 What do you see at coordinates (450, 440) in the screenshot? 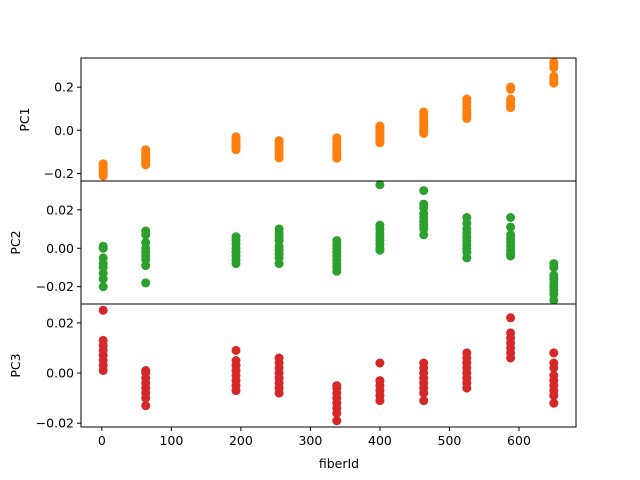
I see `x-tick-label: 500` at bounding box center [450, 440].